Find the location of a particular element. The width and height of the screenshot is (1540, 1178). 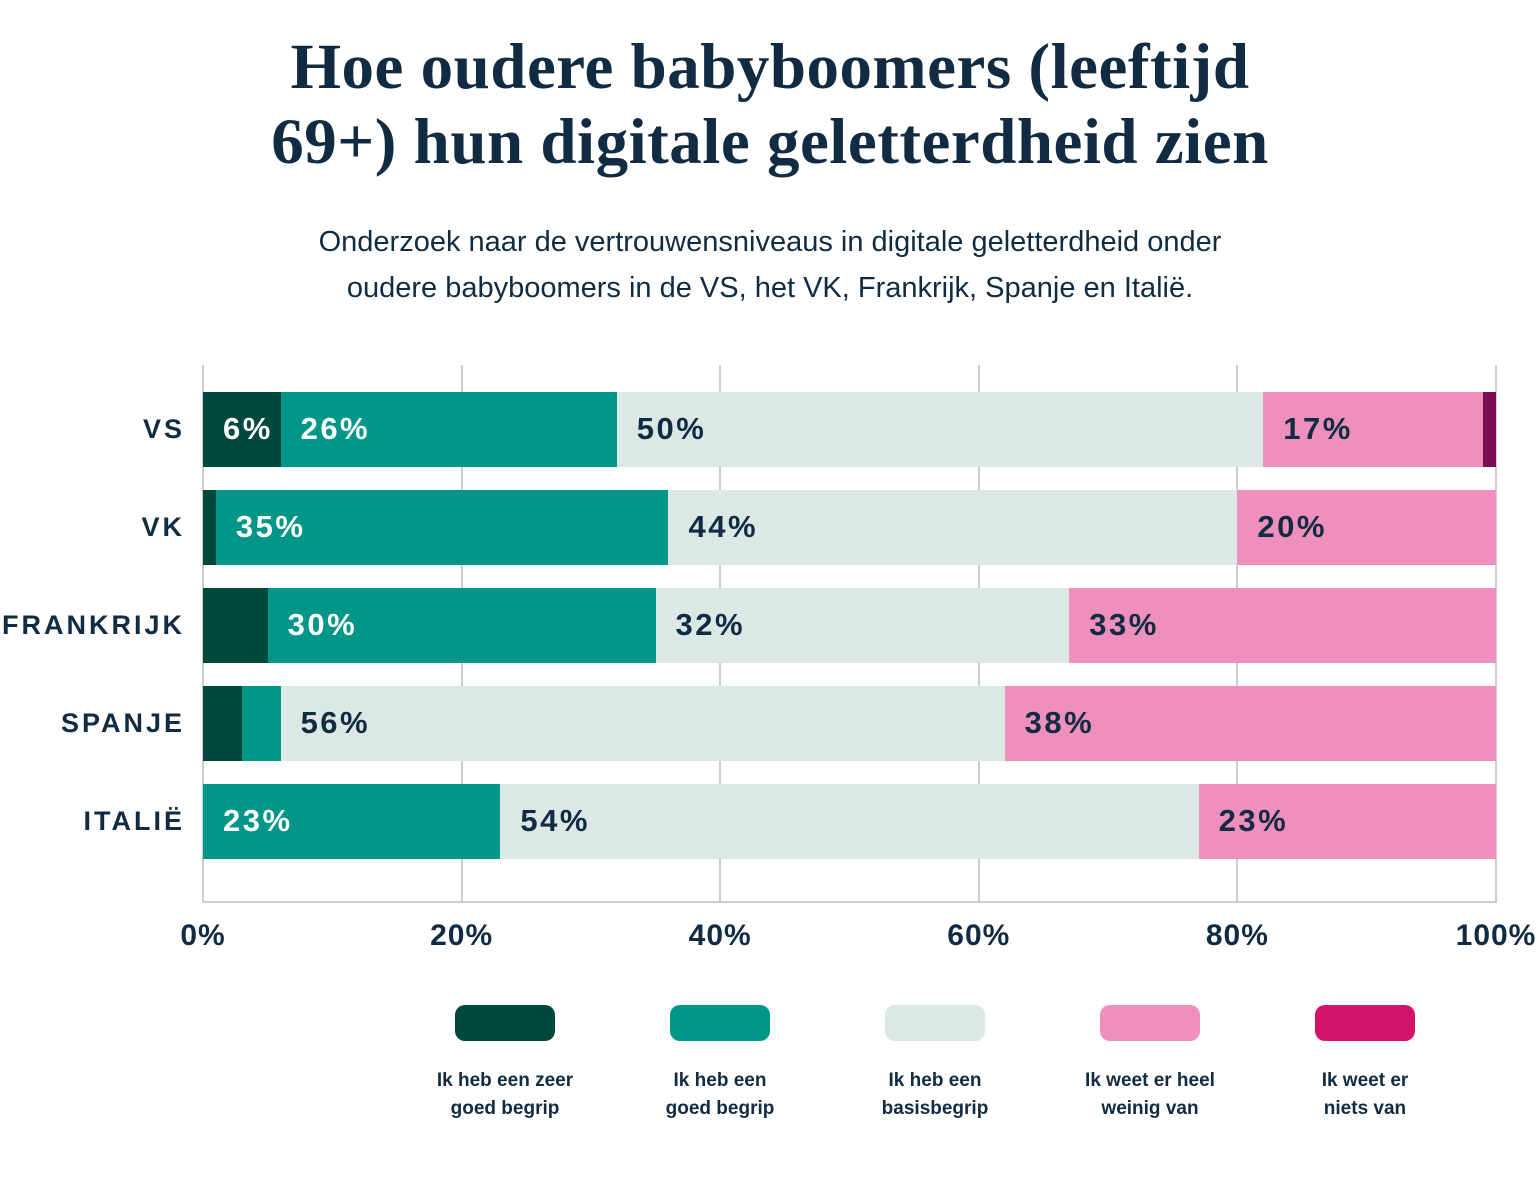

bar-segment: 54% is located at coordinates (849, 821).